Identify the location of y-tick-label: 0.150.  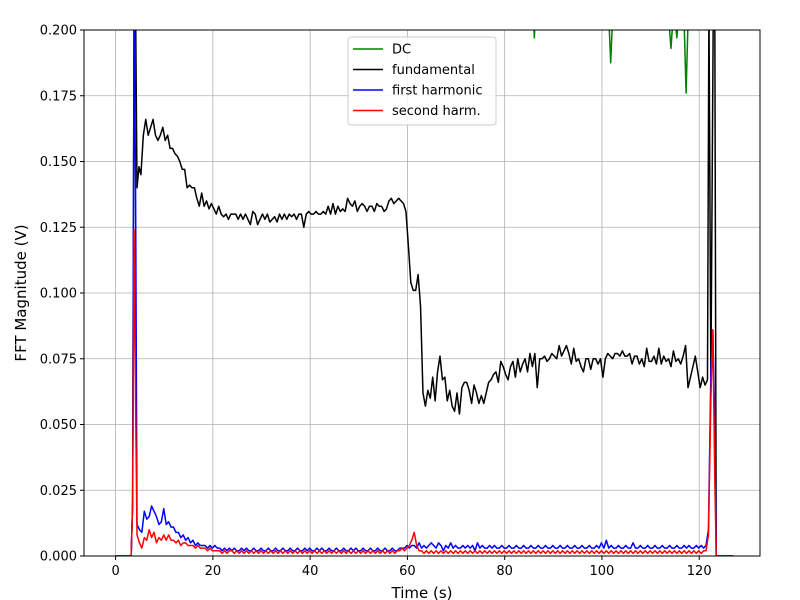
(58, 162).